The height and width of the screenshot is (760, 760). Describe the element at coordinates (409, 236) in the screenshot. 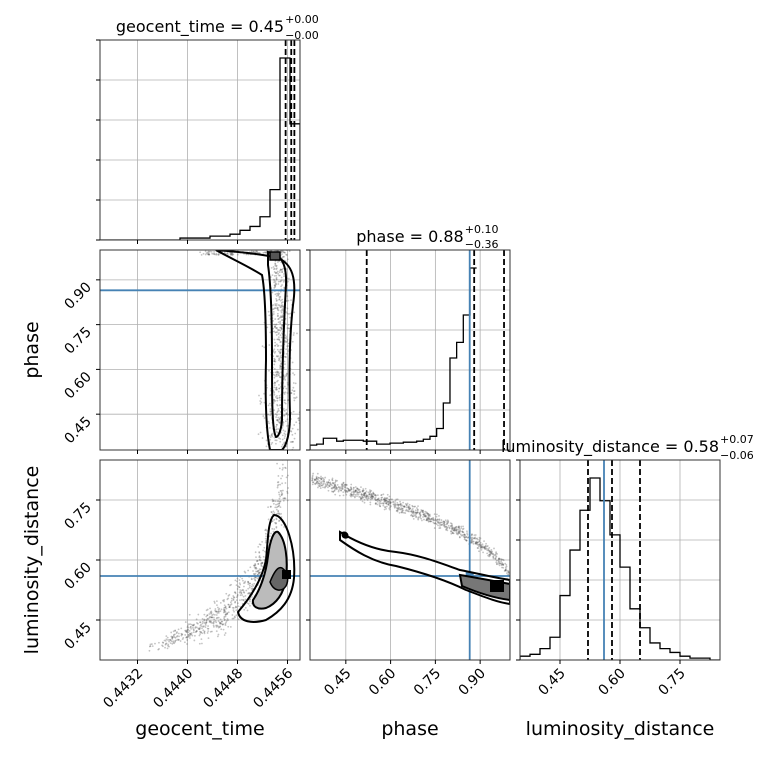

I see `title-phase: phase = 0.88` at that location.